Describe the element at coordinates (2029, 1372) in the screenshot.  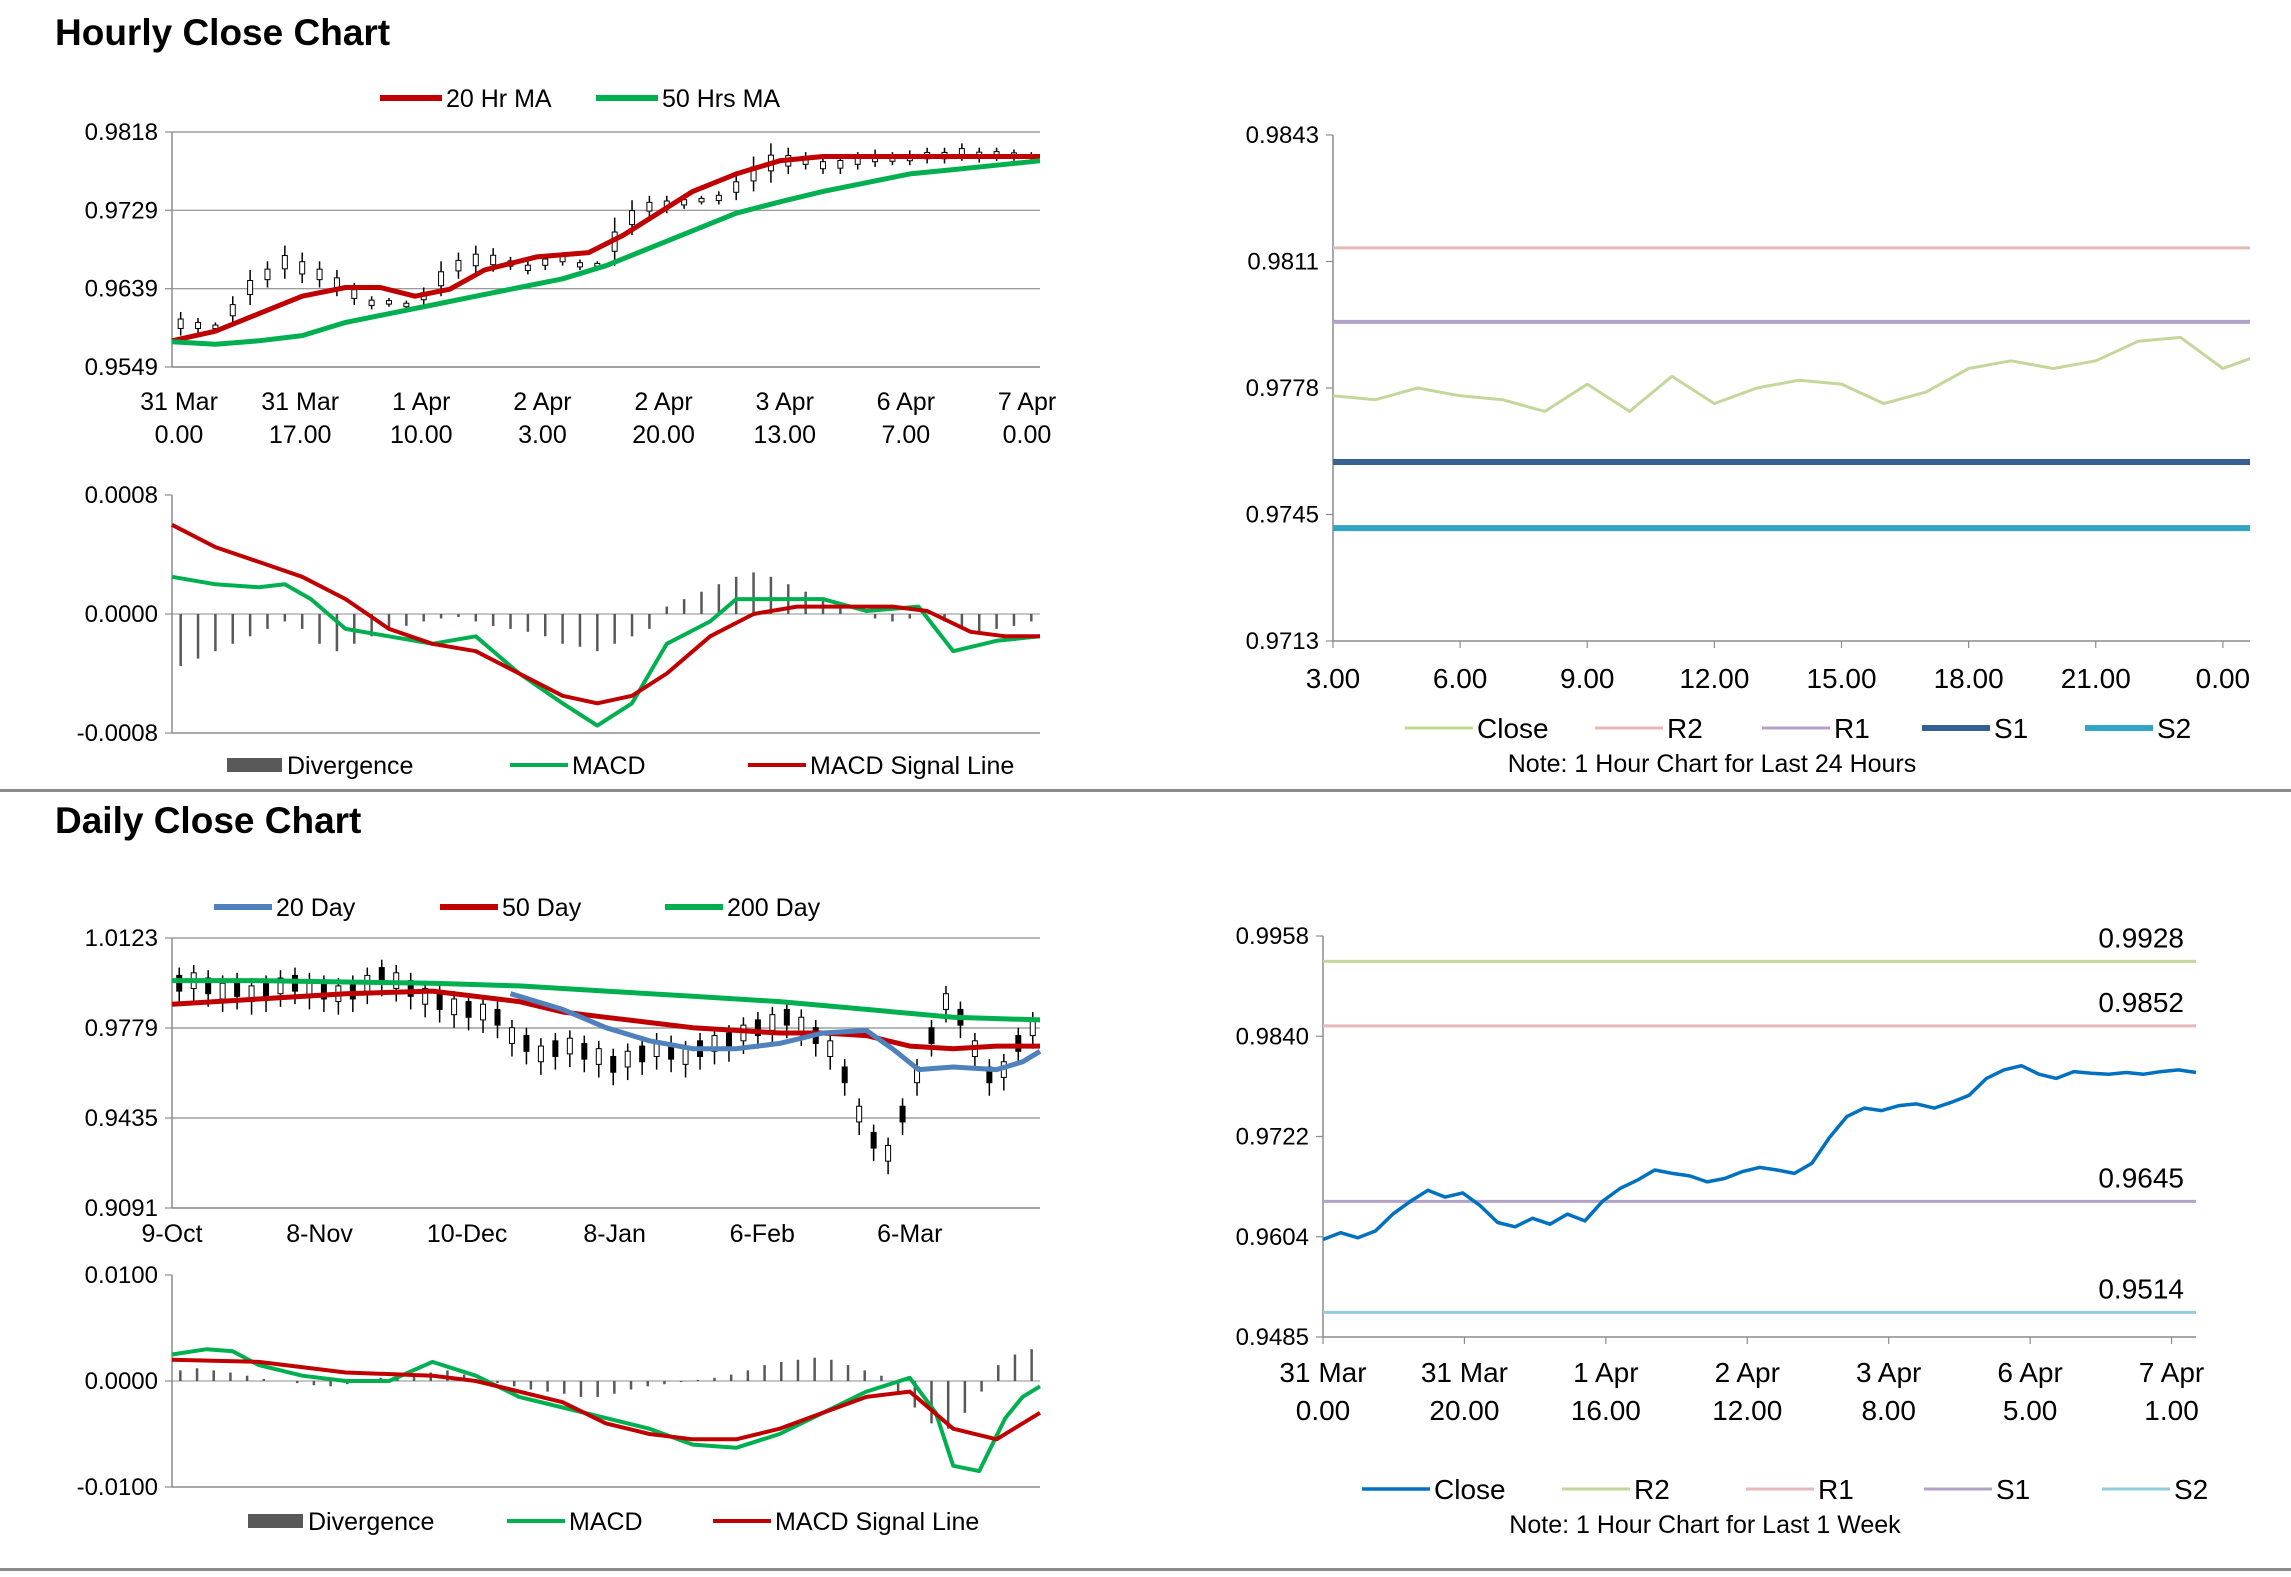
I see `daily_levels-xtick-date: 6 Apr` at that location.